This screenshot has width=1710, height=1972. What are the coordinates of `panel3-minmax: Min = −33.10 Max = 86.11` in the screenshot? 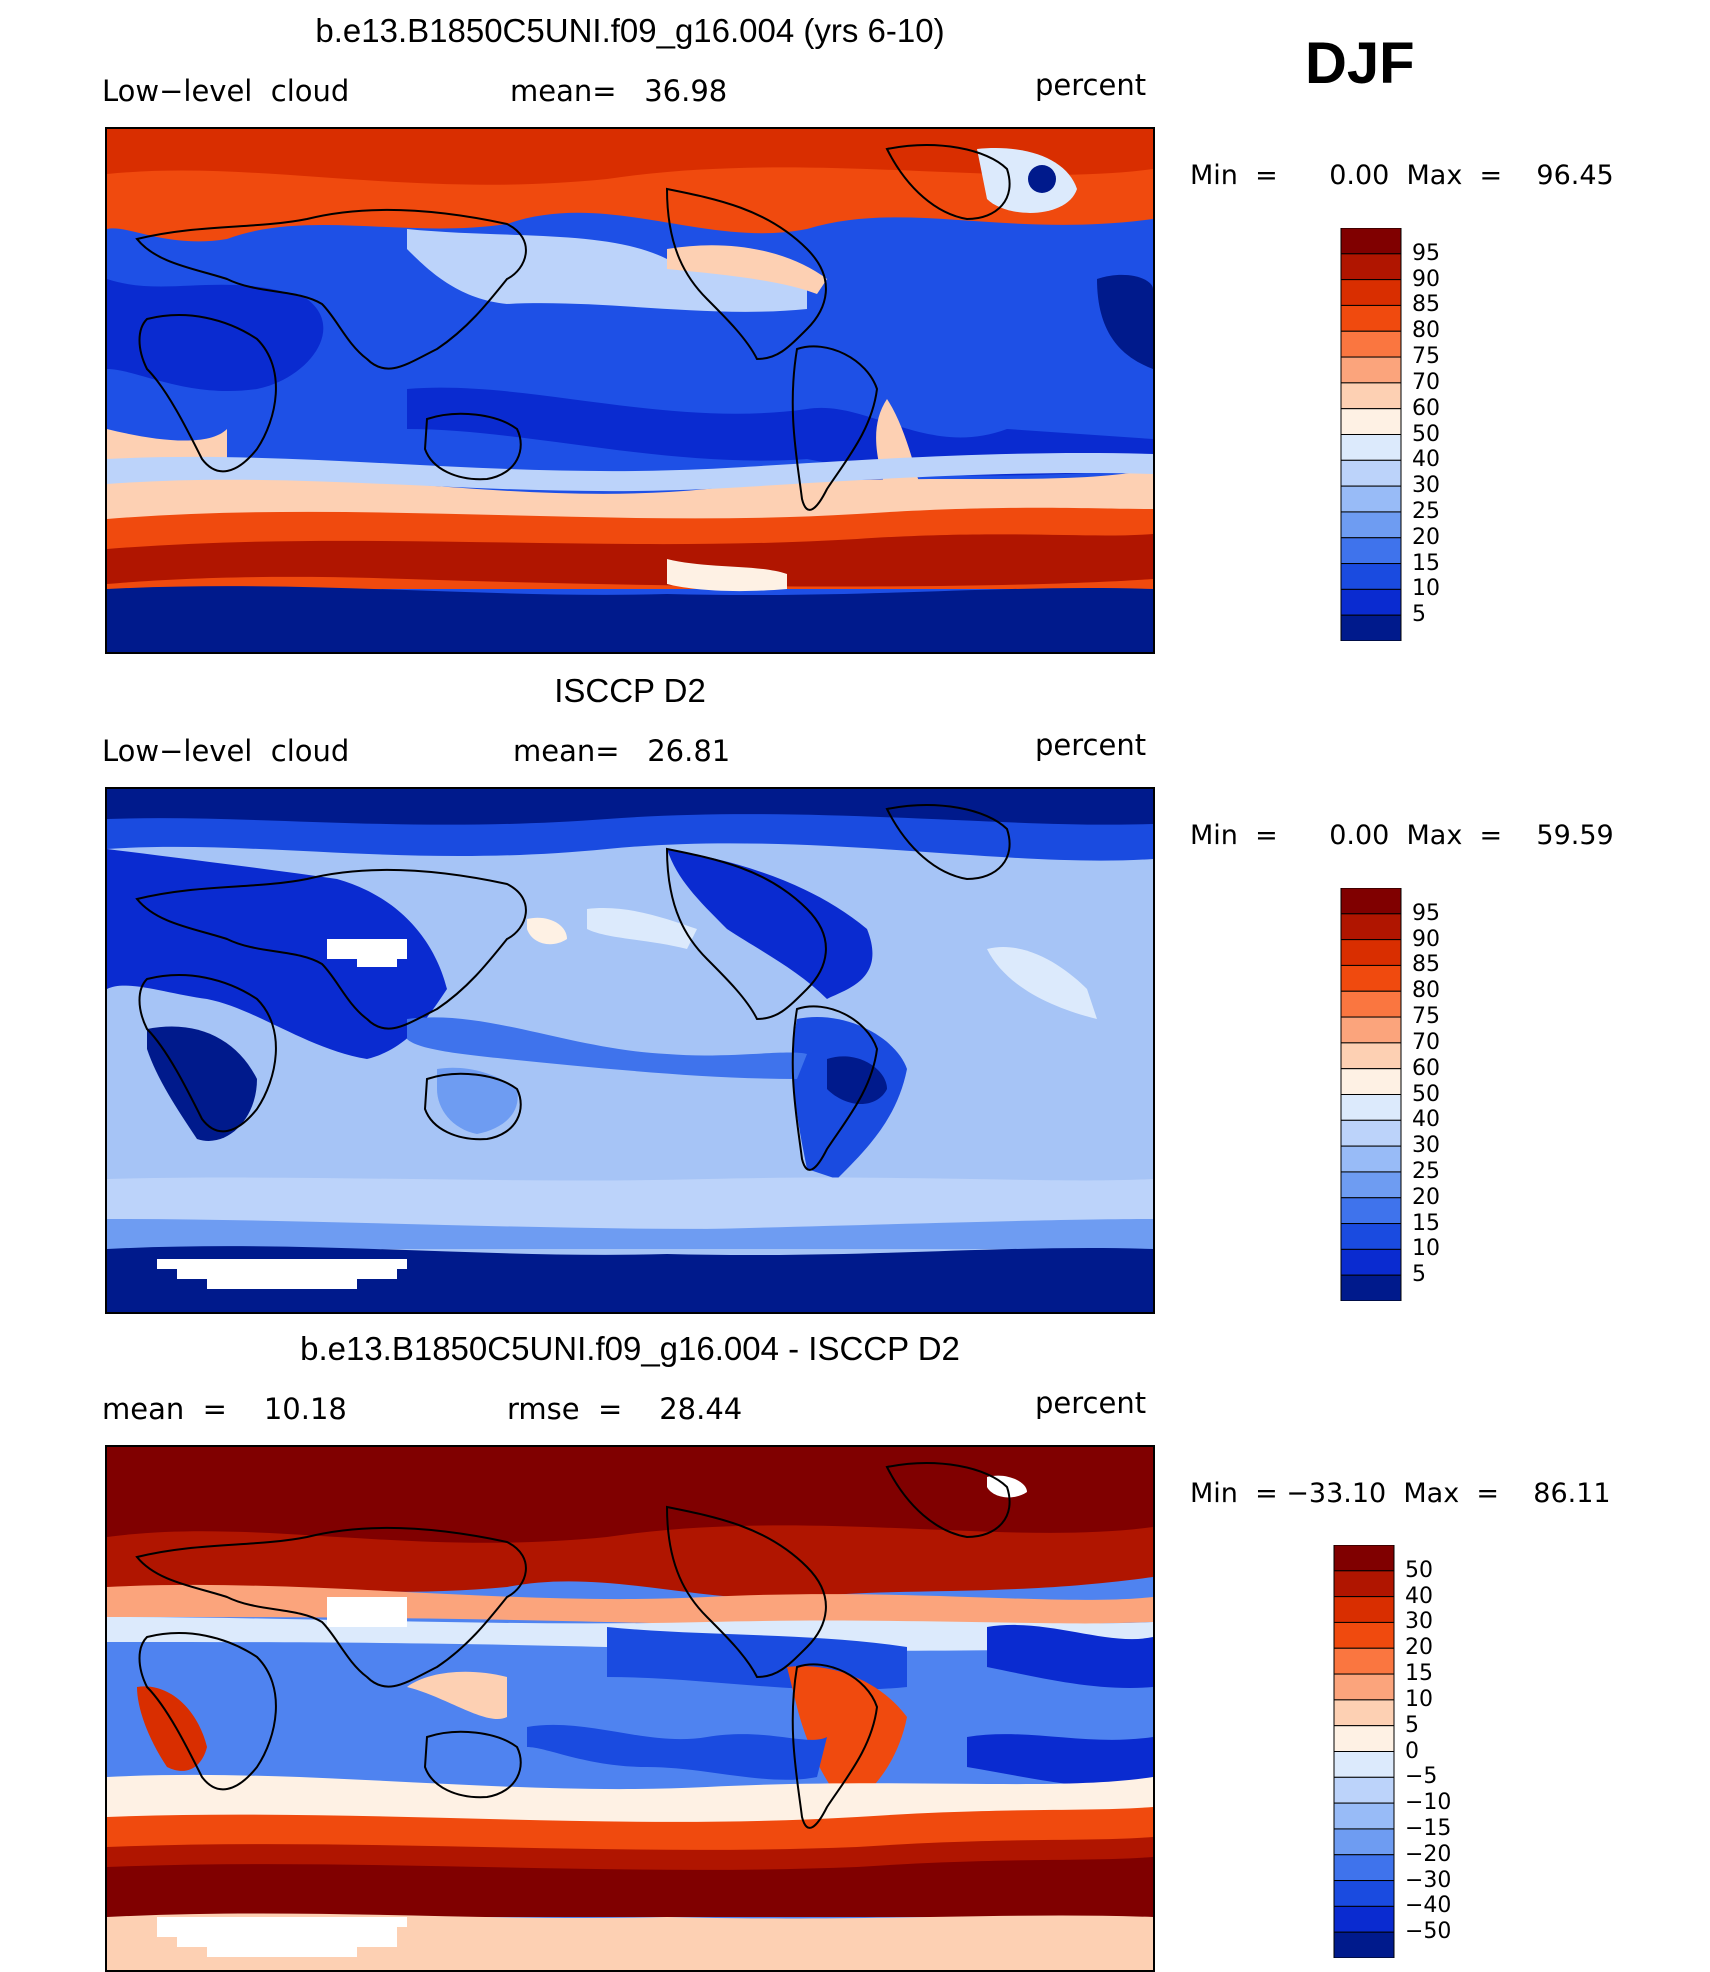 It's located at (1400, 1493).